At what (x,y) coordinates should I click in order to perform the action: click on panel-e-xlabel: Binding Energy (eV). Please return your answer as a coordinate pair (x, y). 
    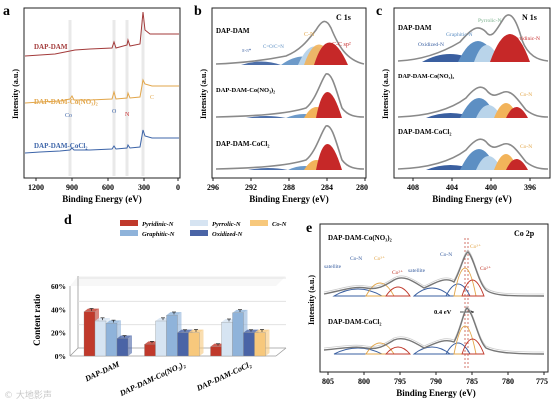
    Looking at the image, I should click on (436, 393).